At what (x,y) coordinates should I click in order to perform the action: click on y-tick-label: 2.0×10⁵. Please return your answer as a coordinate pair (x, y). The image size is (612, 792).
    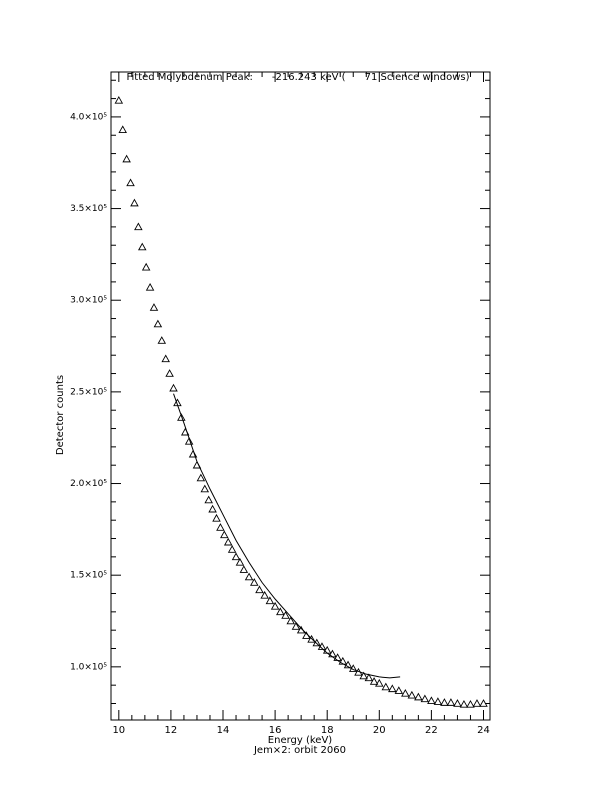
    Looking at the image, I should click on (88, 484).